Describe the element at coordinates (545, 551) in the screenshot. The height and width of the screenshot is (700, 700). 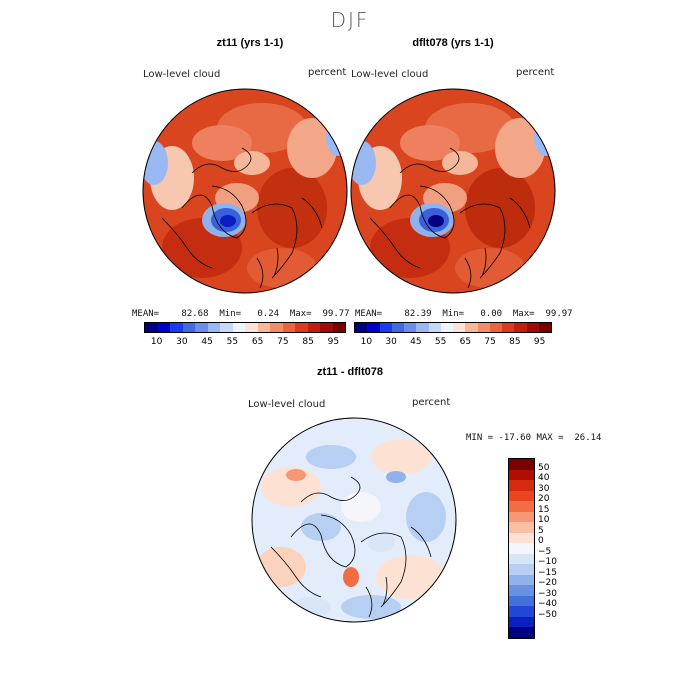
I see `colorbar-tick-label: −5` at that location.